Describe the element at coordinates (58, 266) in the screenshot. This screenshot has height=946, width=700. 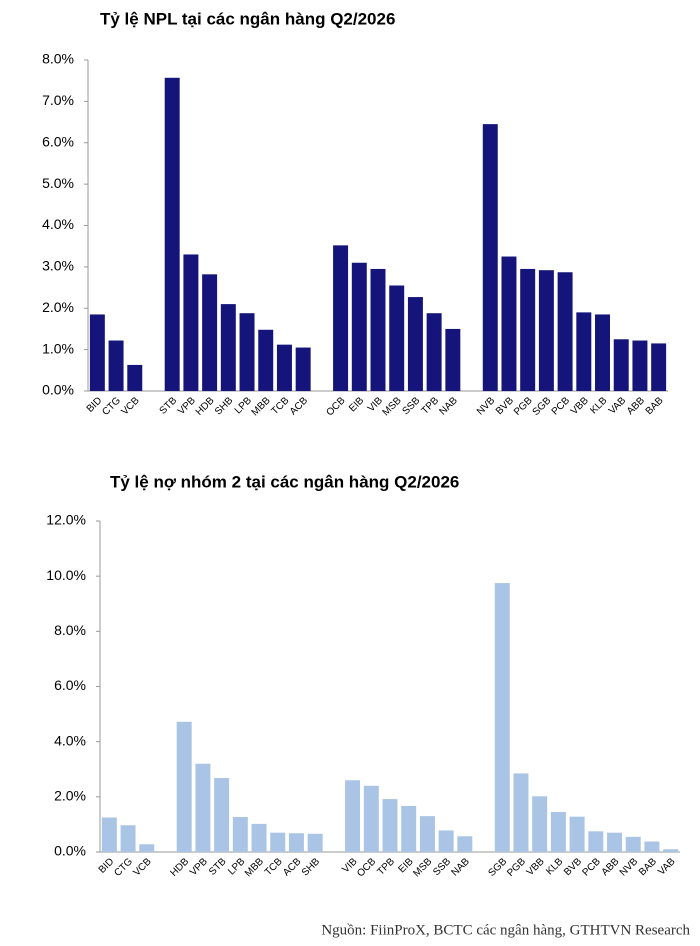
I see `y-tick-label: 3.0%` at that location.